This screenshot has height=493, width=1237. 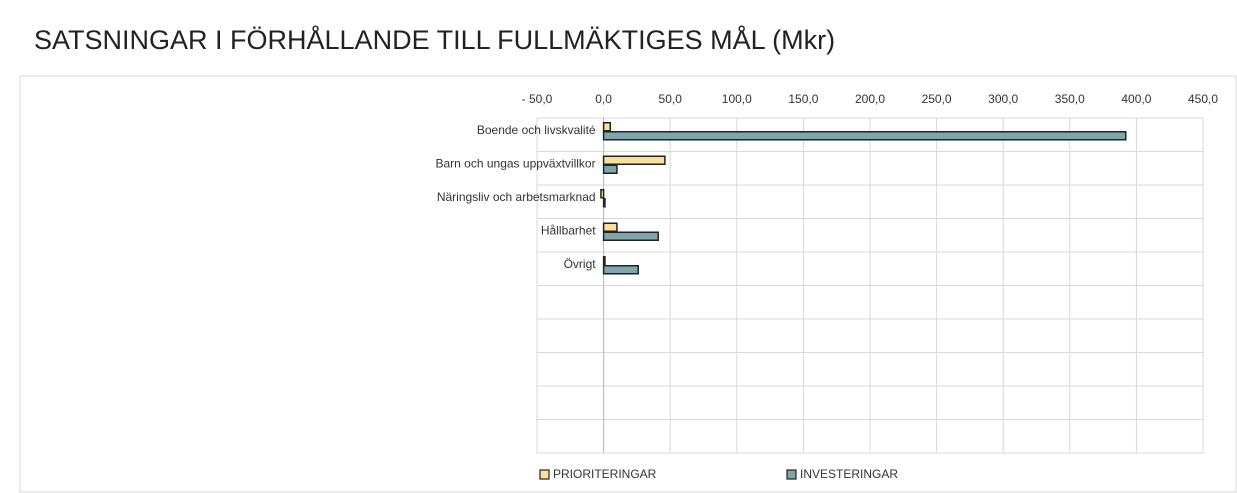 What do you see at coordinates (1136, 99) in the screenshot?
I see `x-tick-label: 400,0` at bounding box center [1136, 99].